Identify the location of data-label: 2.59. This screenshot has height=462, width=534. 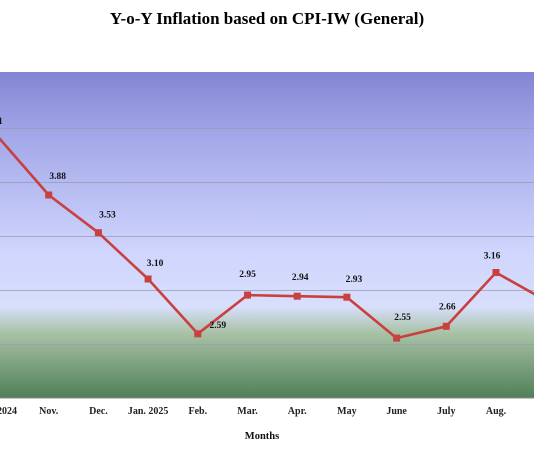
(217, 326).